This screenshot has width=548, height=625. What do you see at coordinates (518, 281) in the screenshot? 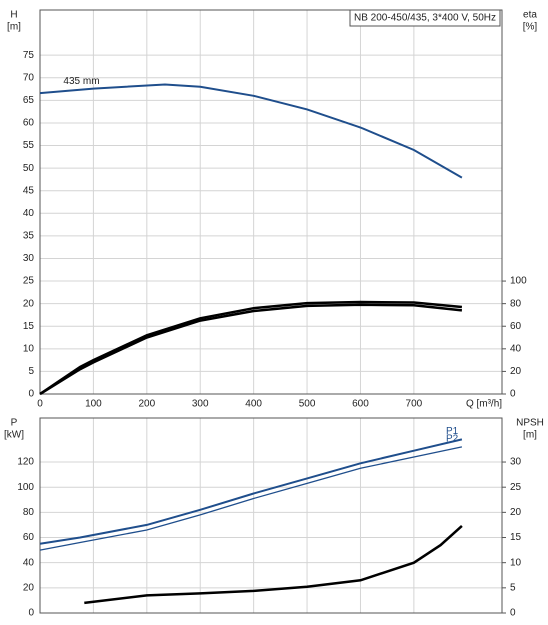
I see `y2-tick-label: 100` at bounding box center [518, 281].